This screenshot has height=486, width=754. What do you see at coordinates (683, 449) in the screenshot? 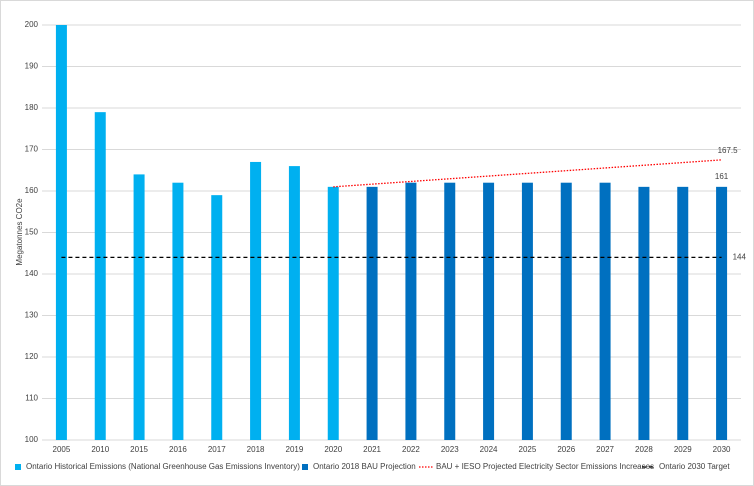
I see `x-tick-label: 2029` at bounding box center [683, 449].